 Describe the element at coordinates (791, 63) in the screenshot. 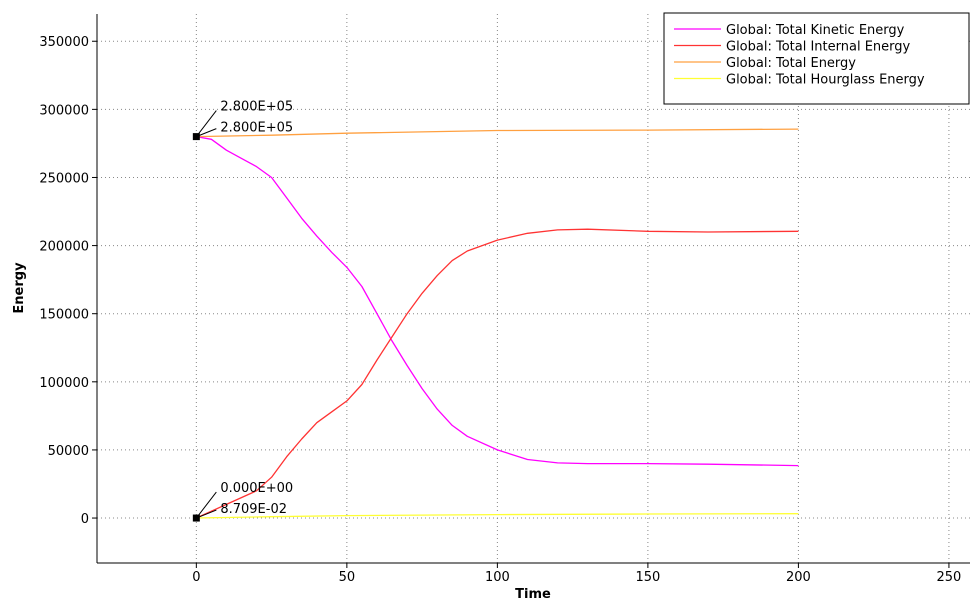

I see `legend-entry: Global: Total Energy` at that location.